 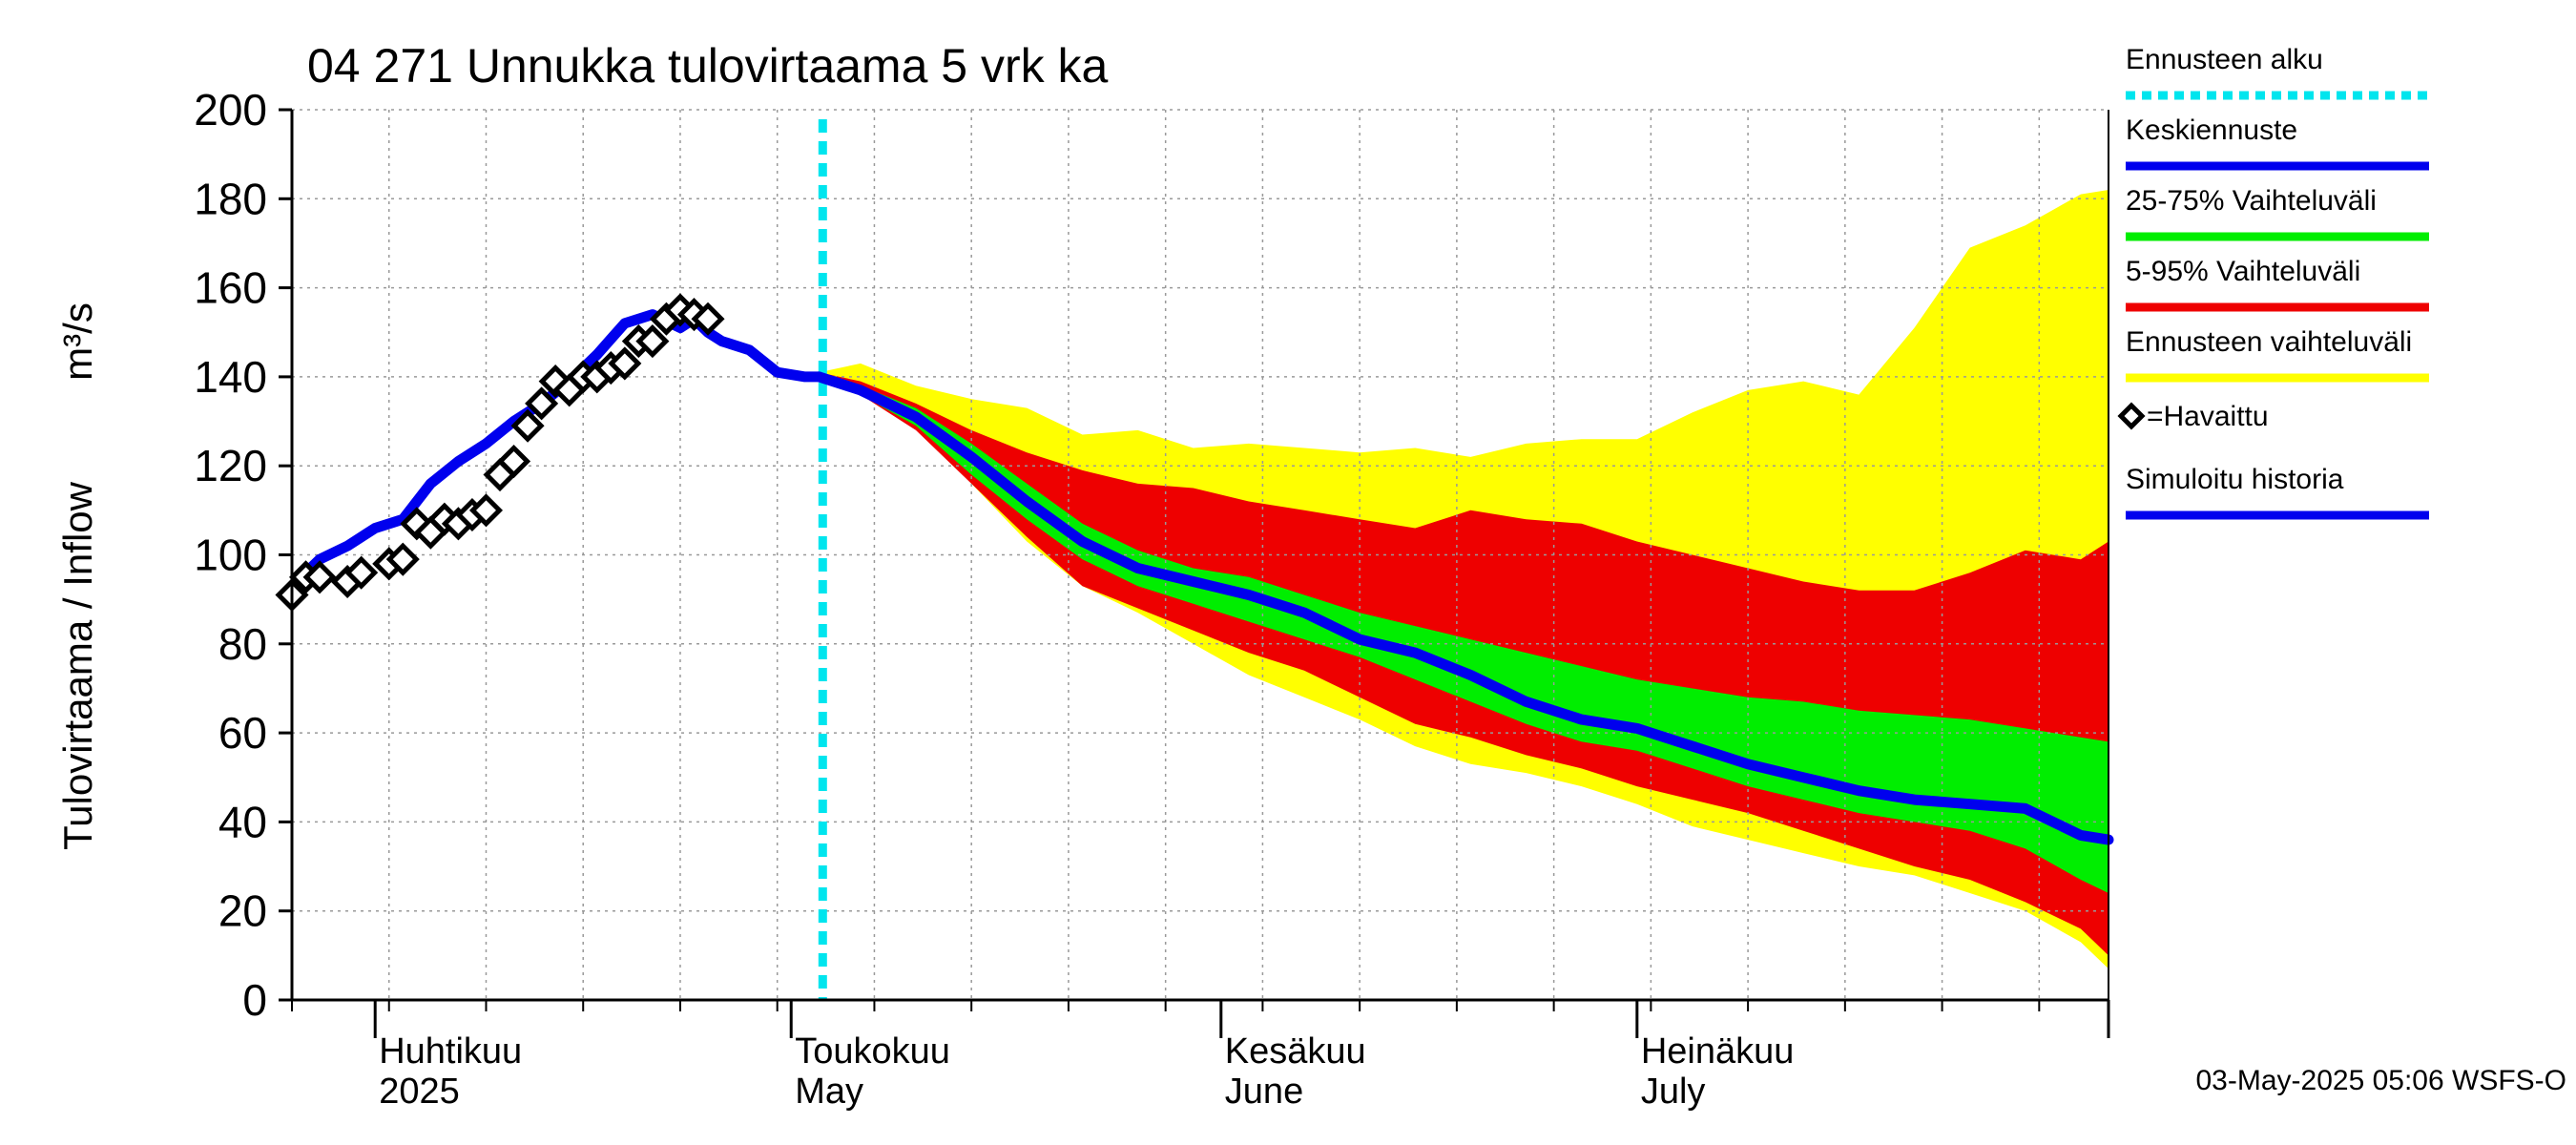 What do you see at coordinates (242, 644) in the screenshot?
I see `y-tick-label: 80` at bounding box center [242, 644].